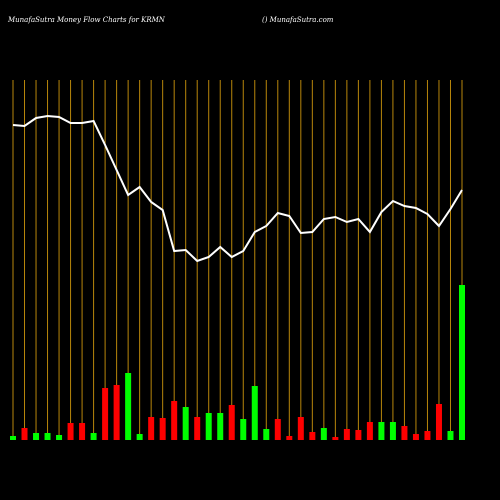  What do you see at coordinates (298, 20) in the screenshot?
I see `chart-subtitle: () MunafaSutra.com` at bounding box center [298, 20].